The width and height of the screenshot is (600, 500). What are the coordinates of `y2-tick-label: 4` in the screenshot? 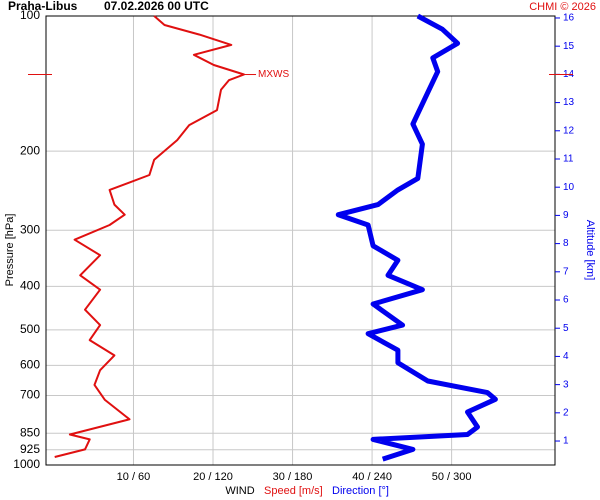 It's located at (566, 356).